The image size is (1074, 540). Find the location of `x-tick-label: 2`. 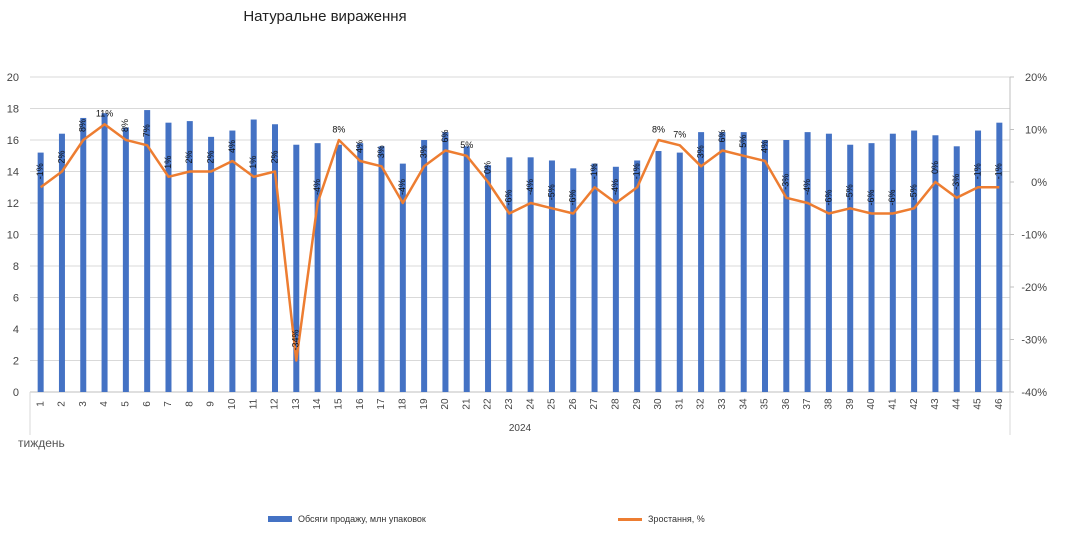

x-tick-label: 2 is located at coordinates (62, 404).